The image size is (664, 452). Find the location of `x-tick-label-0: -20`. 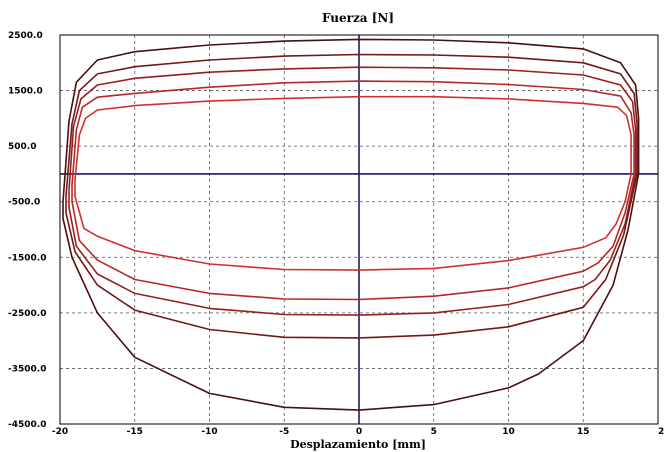

x-tick-label-0: -20 is located at coordinates (60, 432).